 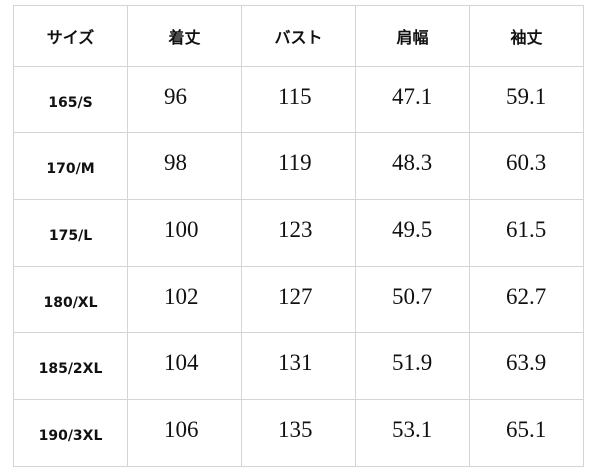 I want to click on table-row: 180/XL 102 127 50.7 62.7, so click(x=298, y=299).